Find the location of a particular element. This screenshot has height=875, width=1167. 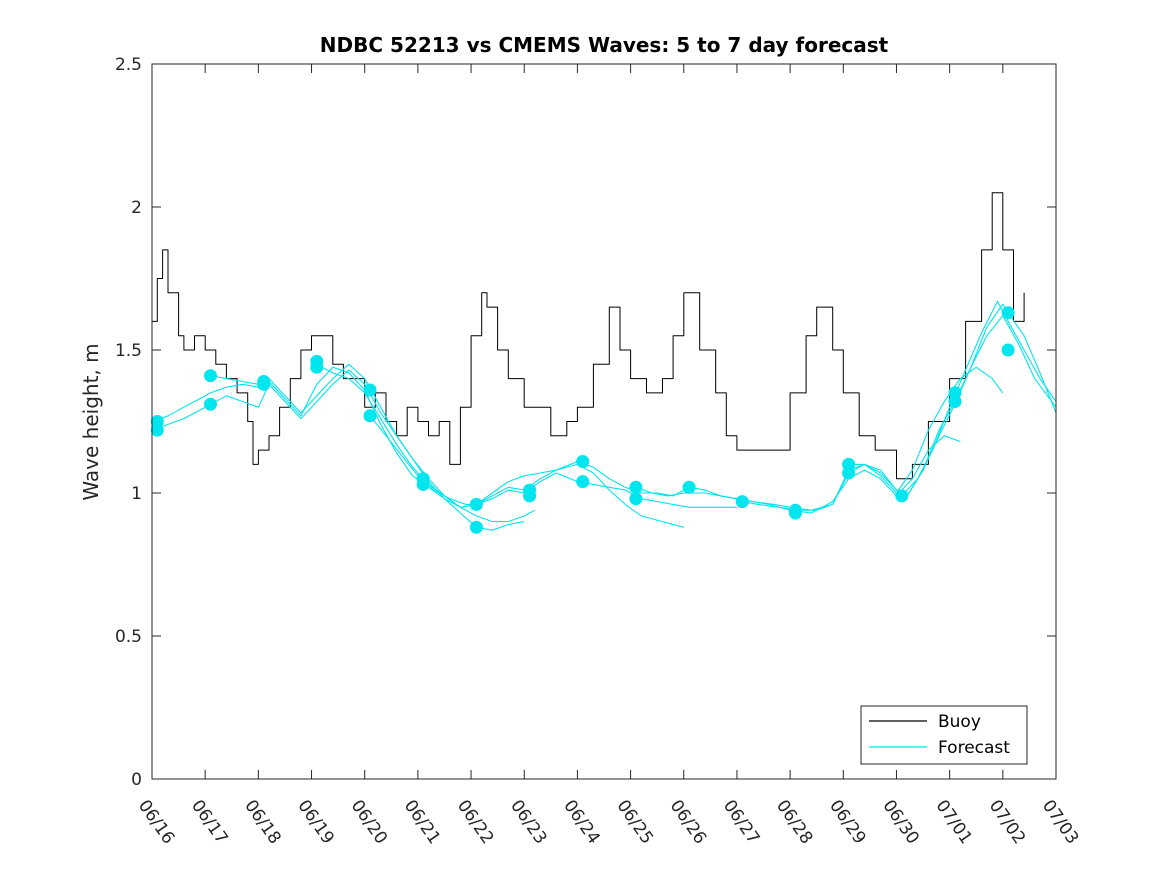

y-tick-label-5: 2.5 is located at coordinates (128, 65).